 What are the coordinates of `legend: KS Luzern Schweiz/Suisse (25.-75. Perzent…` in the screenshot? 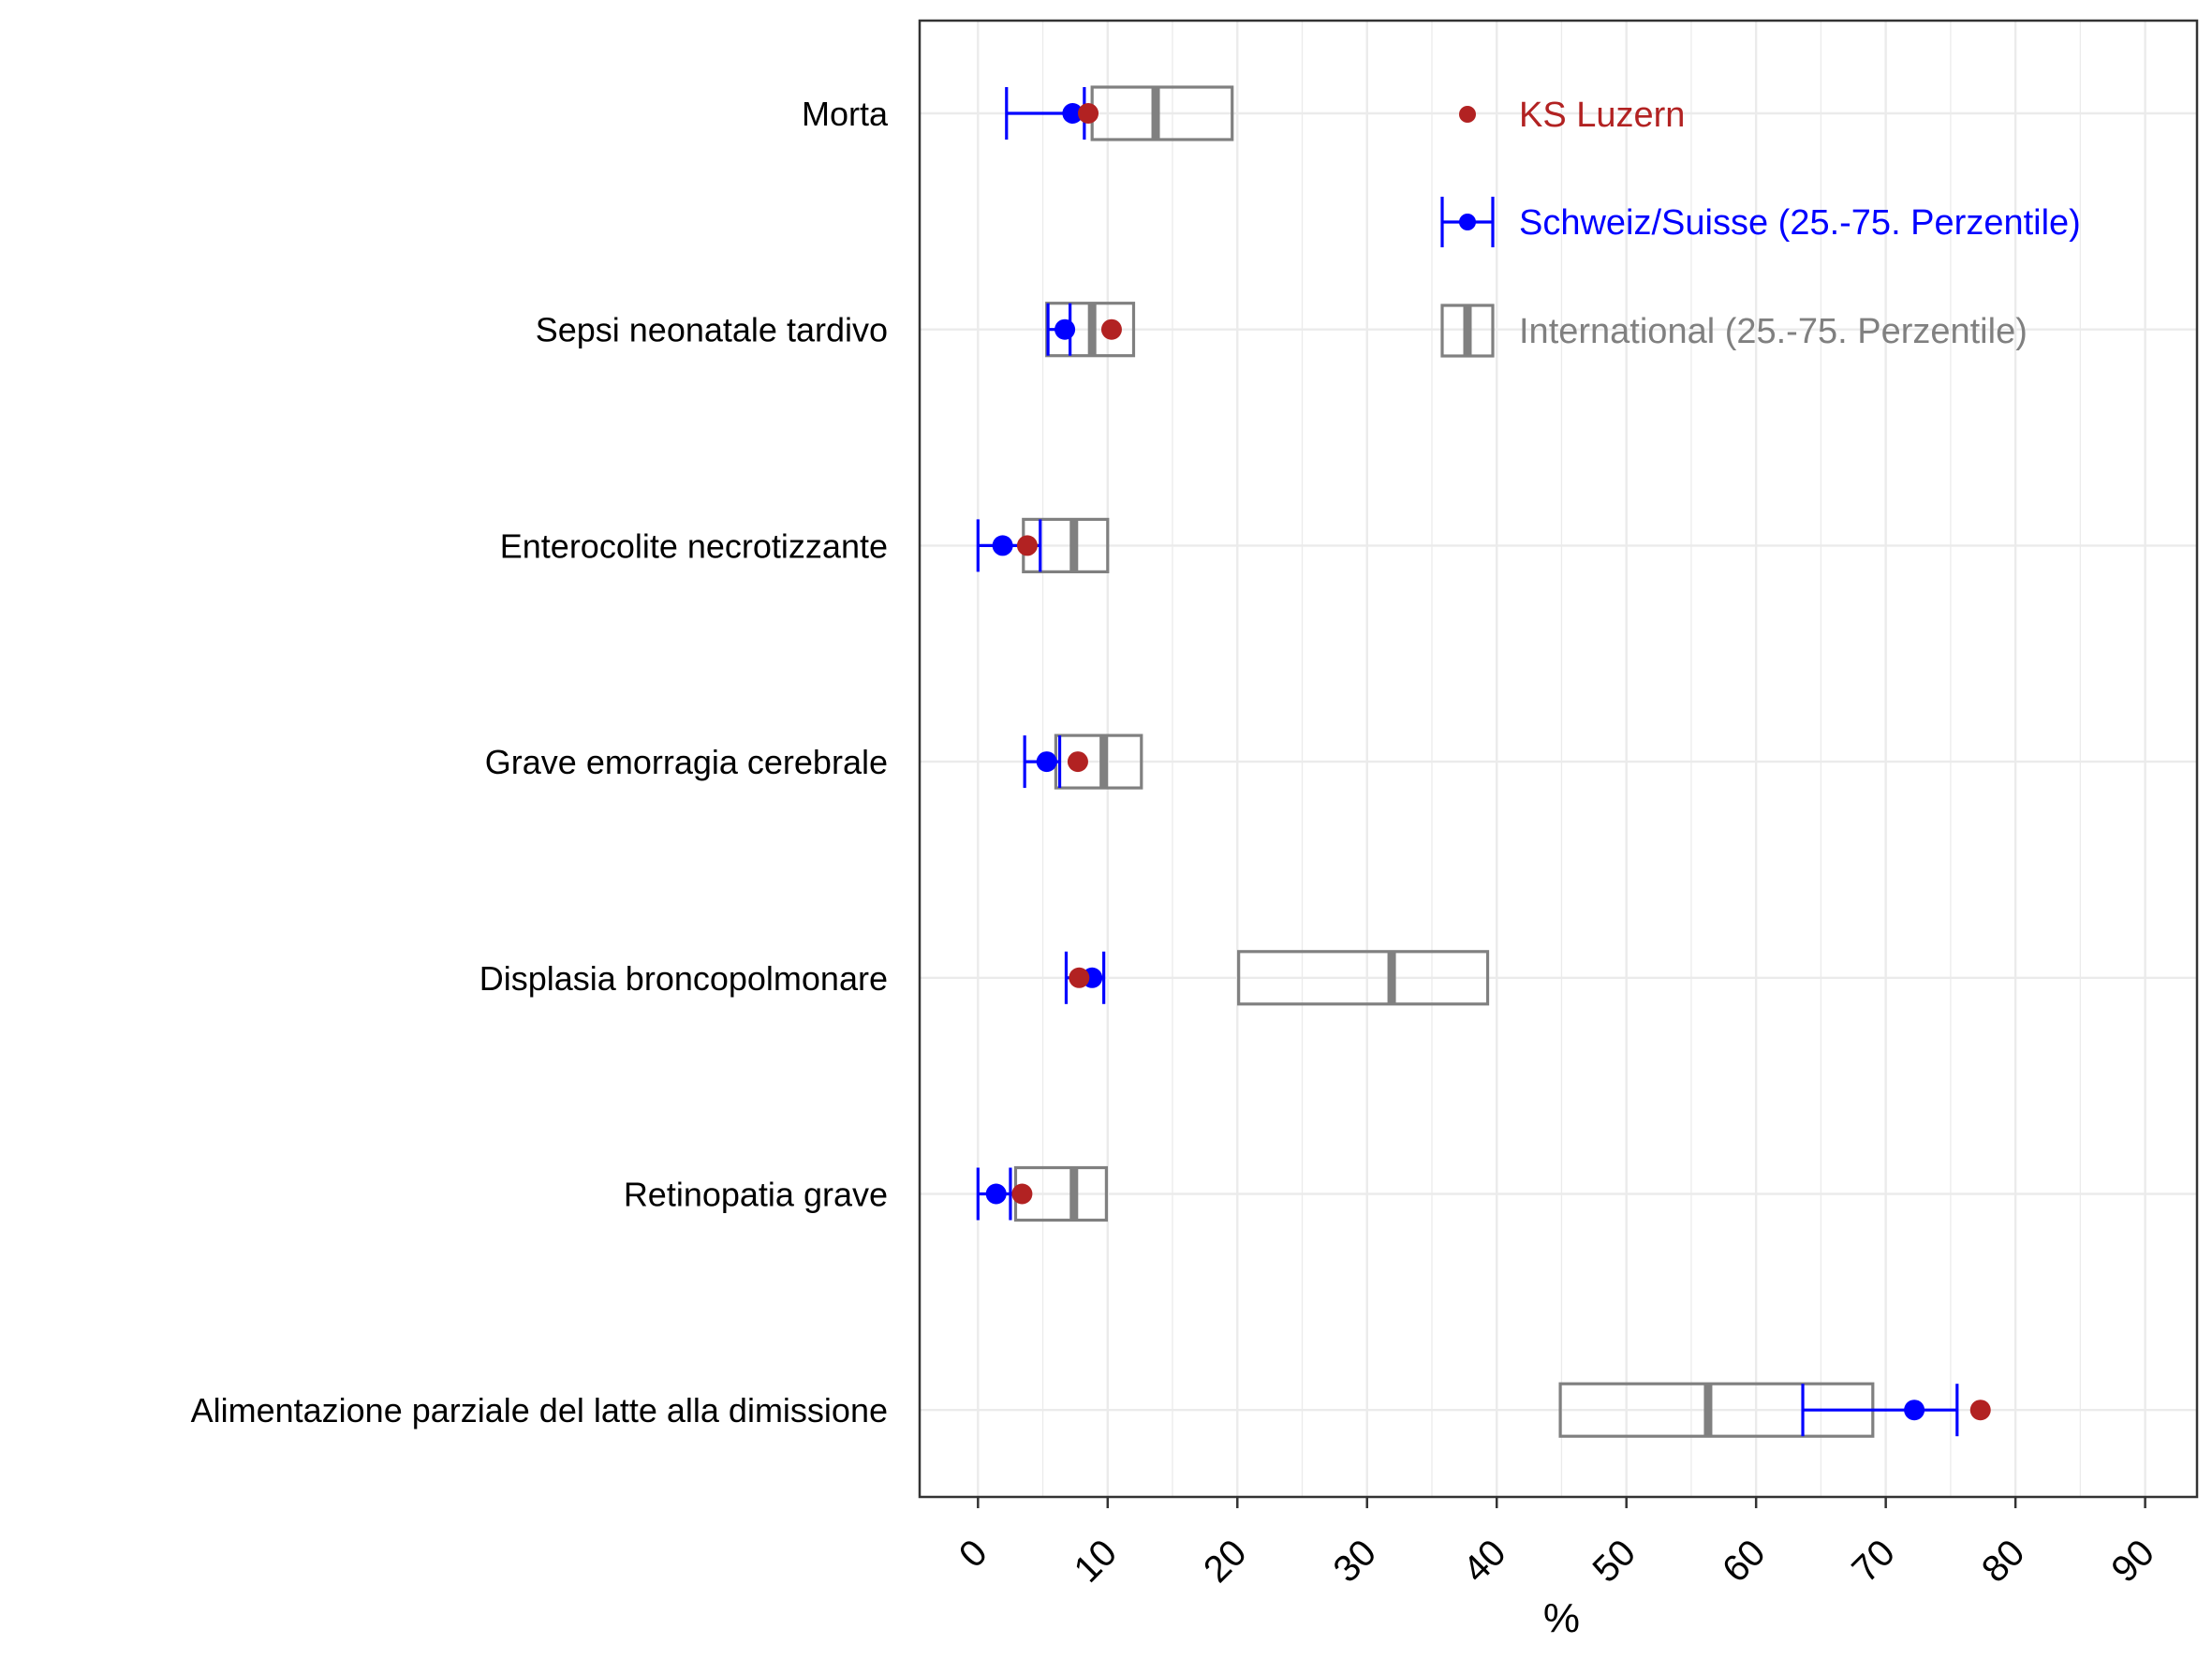 It's located at (1761, 227).